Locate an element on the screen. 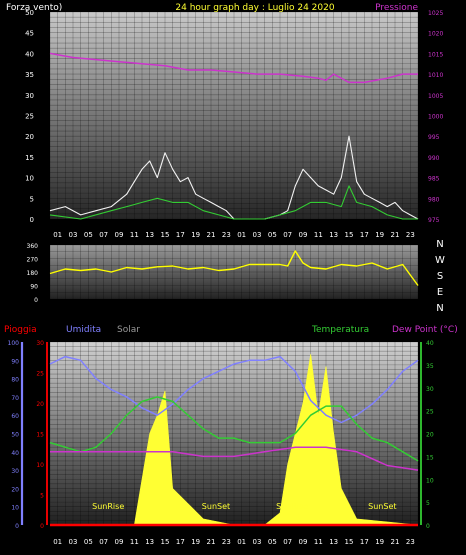  humidity-axis-tick: 20 is located at coordinates (15, 489).